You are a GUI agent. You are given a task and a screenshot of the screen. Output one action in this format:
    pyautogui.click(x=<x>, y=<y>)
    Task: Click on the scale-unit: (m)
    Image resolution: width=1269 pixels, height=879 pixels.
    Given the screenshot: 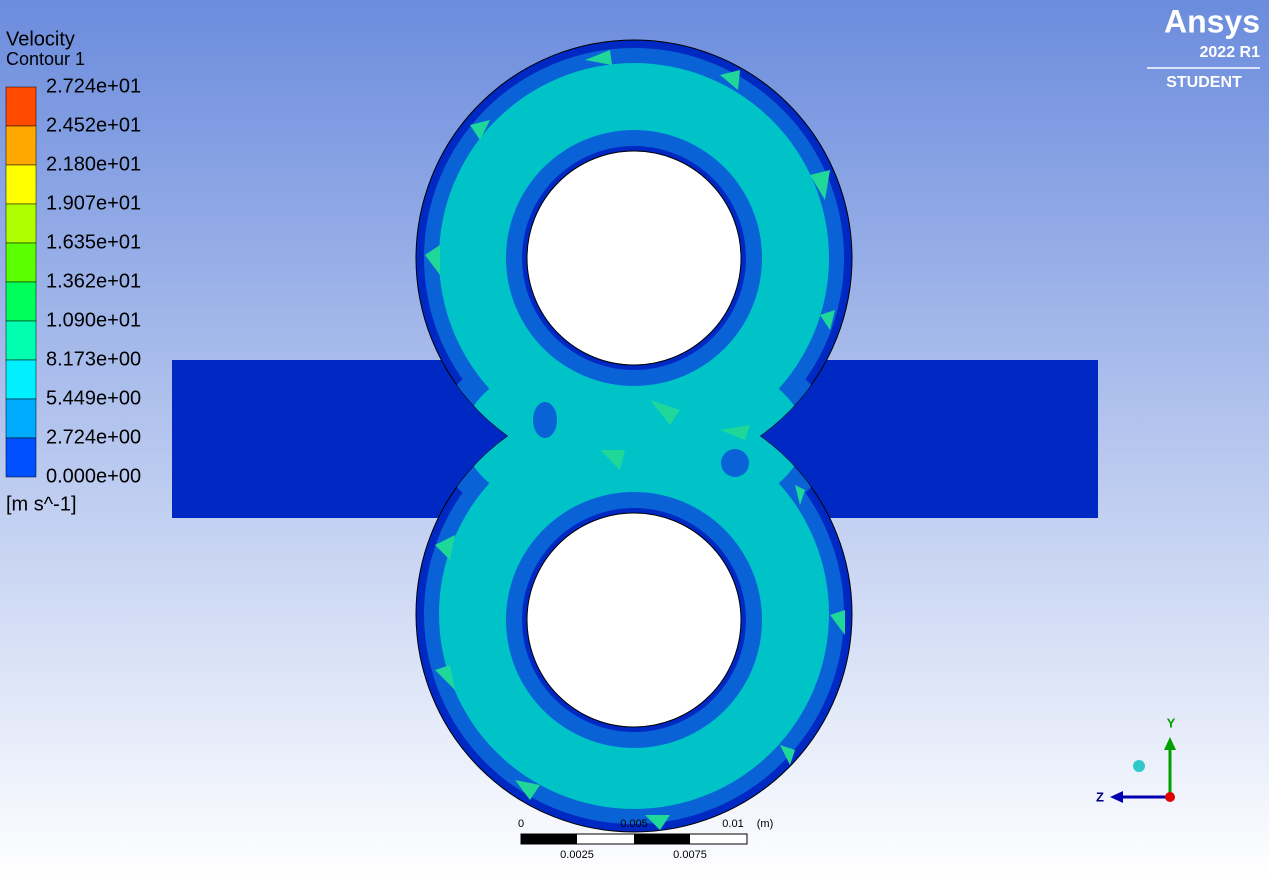 What is the action you would take?
    pyautogui.click(x=765, y=824)
    